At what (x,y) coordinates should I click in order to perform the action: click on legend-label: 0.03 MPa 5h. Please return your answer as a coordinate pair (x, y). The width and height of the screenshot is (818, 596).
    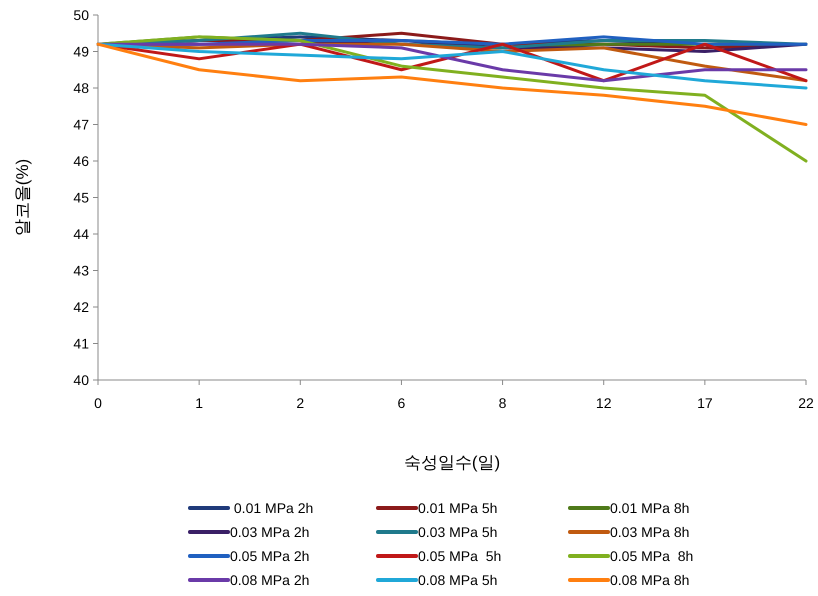
    Looking at the image, I should click on (458, 532).